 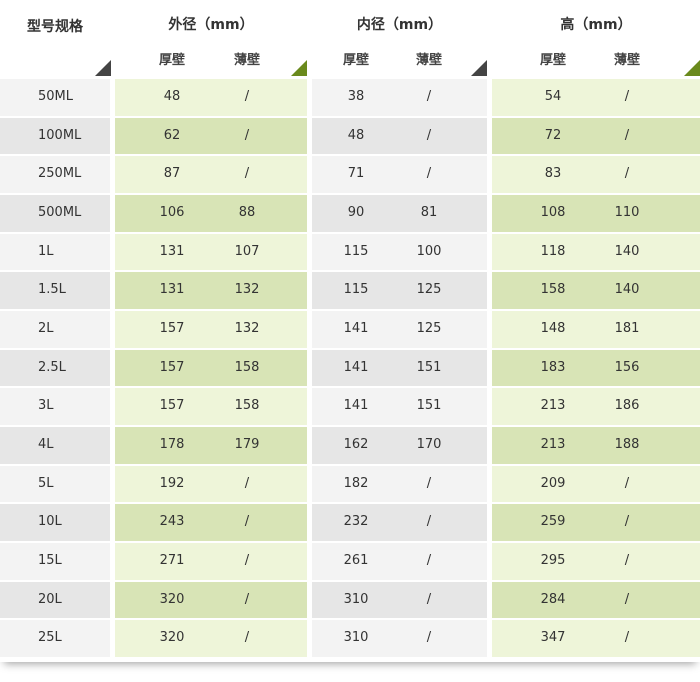 What do you see at coordinates (553, 174) in the screenshot?
I see `height-thick-cell: 83` at bounding box center [553, 174].